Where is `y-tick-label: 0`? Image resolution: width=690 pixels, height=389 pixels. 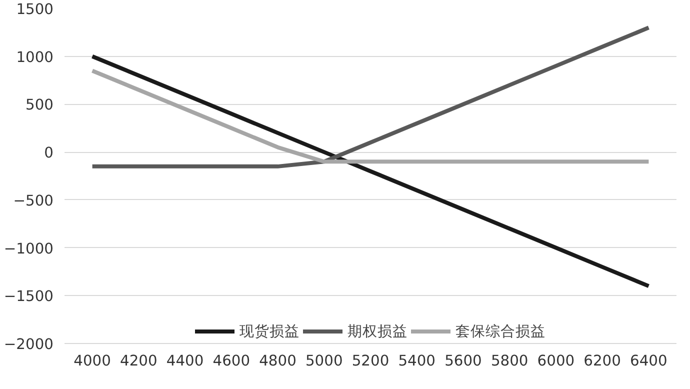 y-tick-label: 0 is located at coordinates (49, 153).